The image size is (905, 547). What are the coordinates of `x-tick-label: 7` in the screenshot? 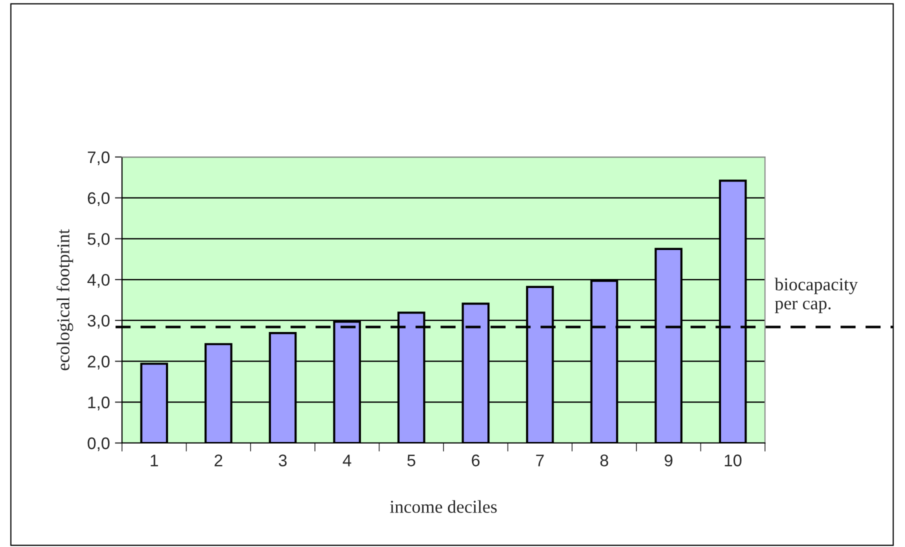 It's located at (540, 460).